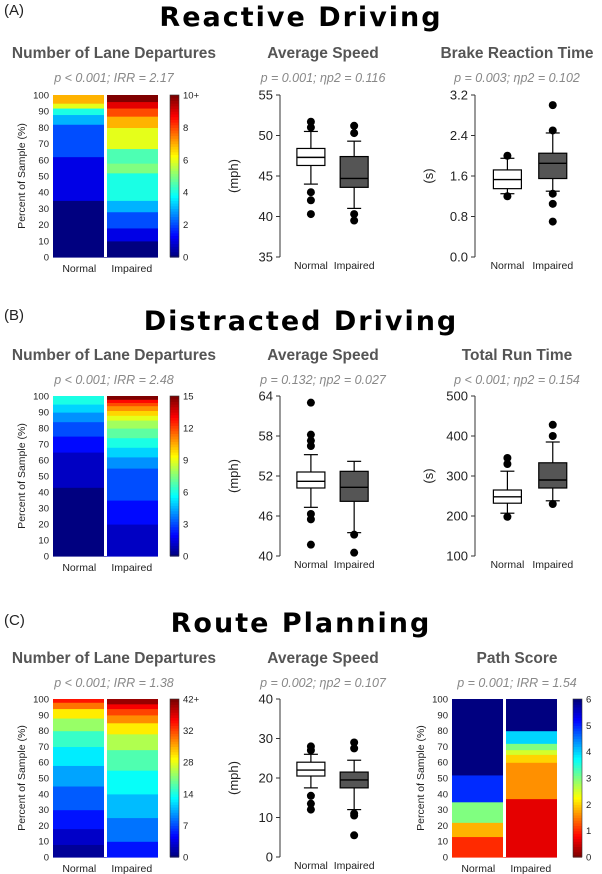 This screenshot has height=874, width=602. What do you see at coordinates (323, 78) in the screenshot?
I see `stat-annotation: p = 0.001; ηp2 = 0.116` at bounding box center [323, 78].